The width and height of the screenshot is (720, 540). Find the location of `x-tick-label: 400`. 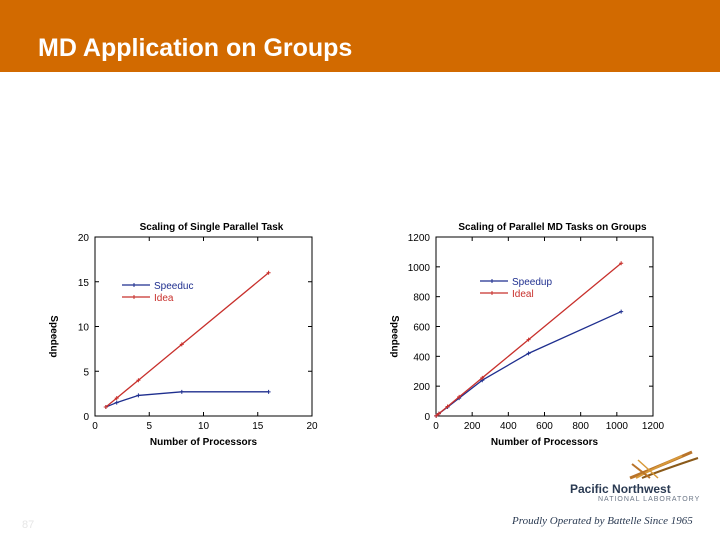

x-tick-label: 400 is located at coordinates (508, 426).